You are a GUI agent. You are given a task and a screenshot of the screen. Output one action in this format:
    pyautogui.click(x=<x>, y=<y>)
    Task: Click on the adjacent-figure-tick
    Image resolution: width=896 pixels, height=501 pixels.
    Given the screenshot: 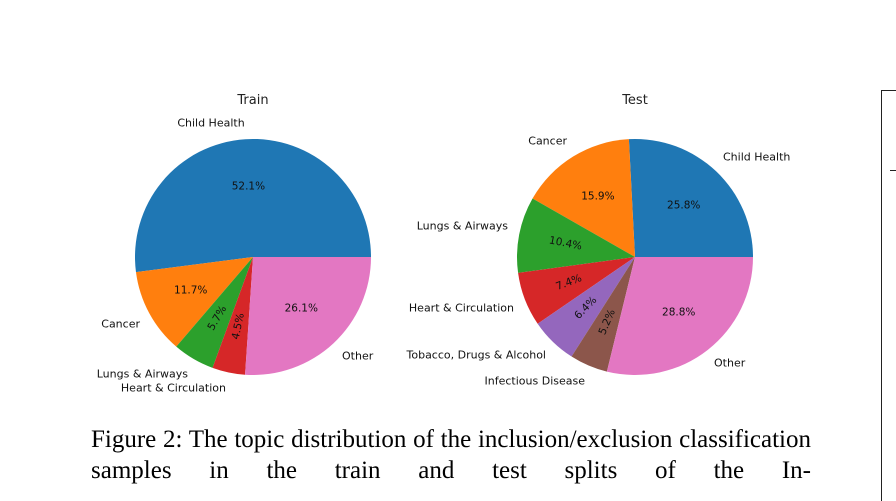 What is the action you would take?
    pyautogui.click(x=893, y=170)
    